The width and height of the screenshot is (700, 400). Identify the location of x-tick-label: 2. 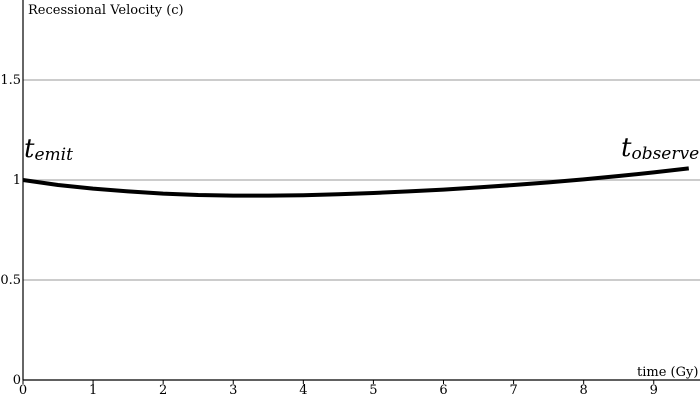
(163, 390).